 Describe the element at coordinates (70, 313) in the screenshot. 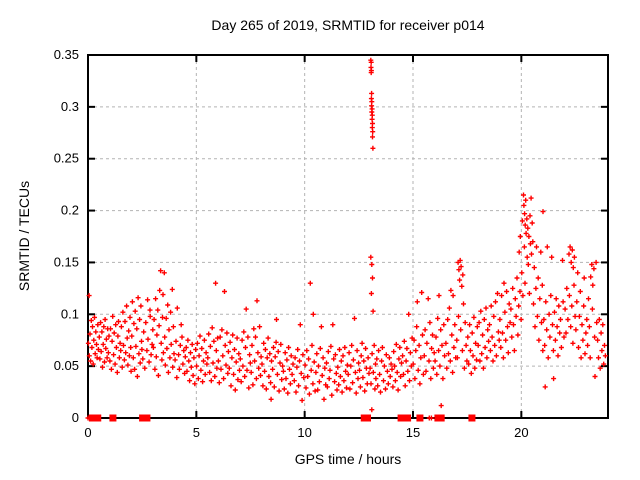

I see `y-tick-label: 0.1` at that location.